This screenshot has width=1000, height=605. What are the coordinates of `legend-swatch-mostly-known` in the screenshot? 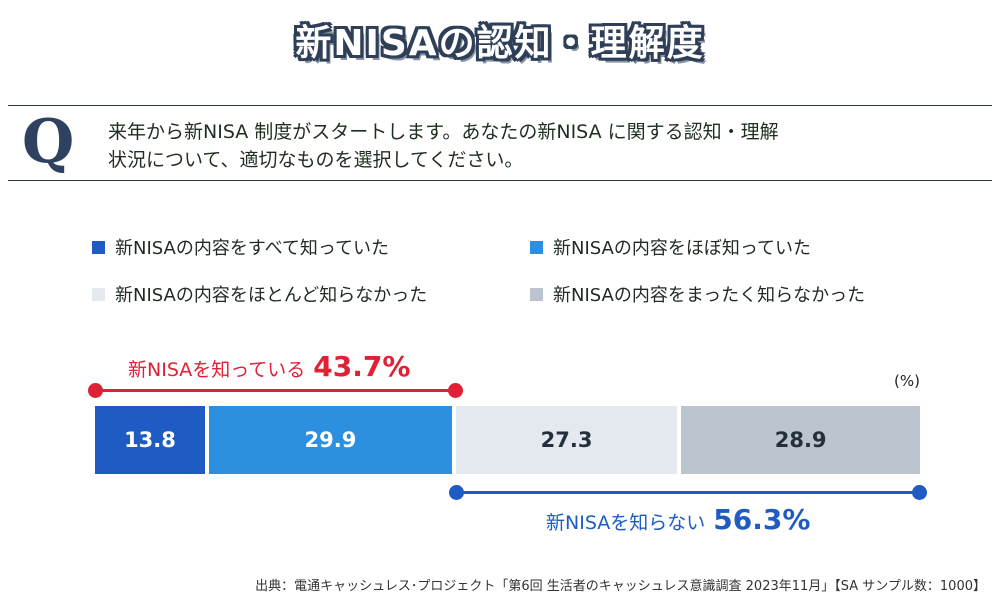 It's located at (536, 247).